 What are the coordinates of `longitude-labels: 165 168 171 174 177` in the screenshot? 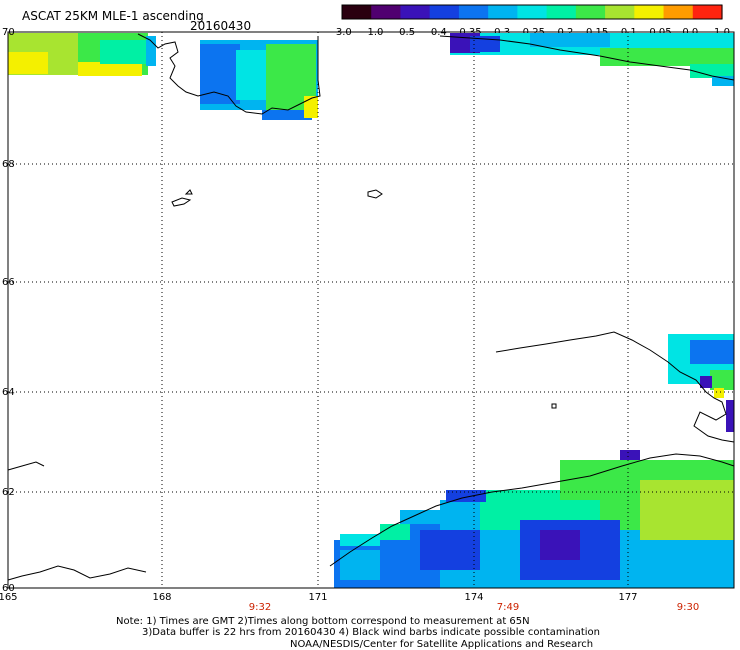 It's located at (319, 597).